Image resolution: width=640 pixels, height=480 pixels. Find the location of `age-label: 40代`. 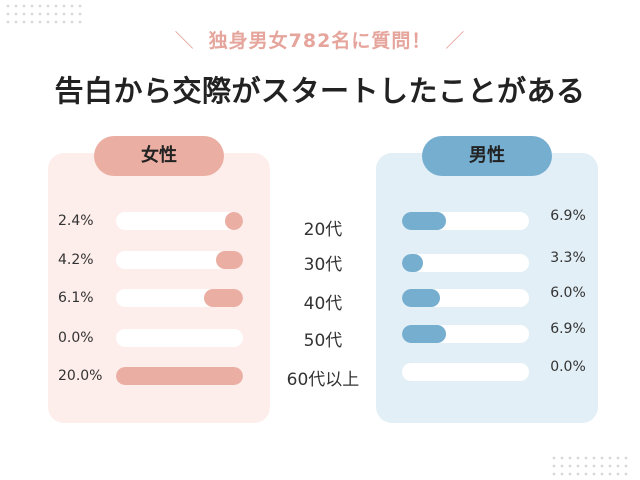

age-label: 40代 is located at coordinates (323, 304).